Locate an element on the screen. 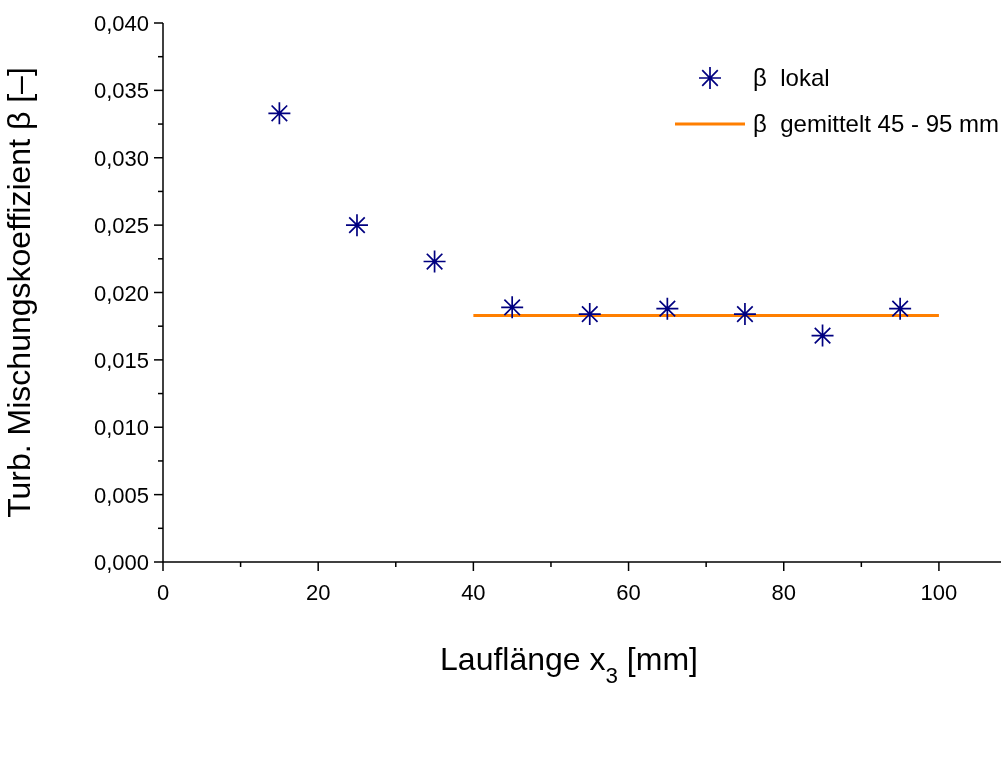 This screenshot has width=1007, height=771. x-tick-label: 60 is located at coordinates (628, 592).